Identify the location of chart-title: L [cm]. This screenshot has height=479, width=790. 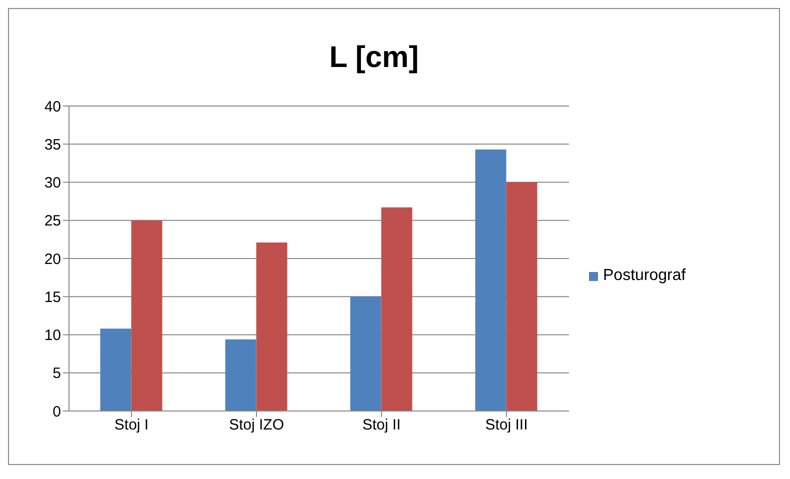
(374, 58).